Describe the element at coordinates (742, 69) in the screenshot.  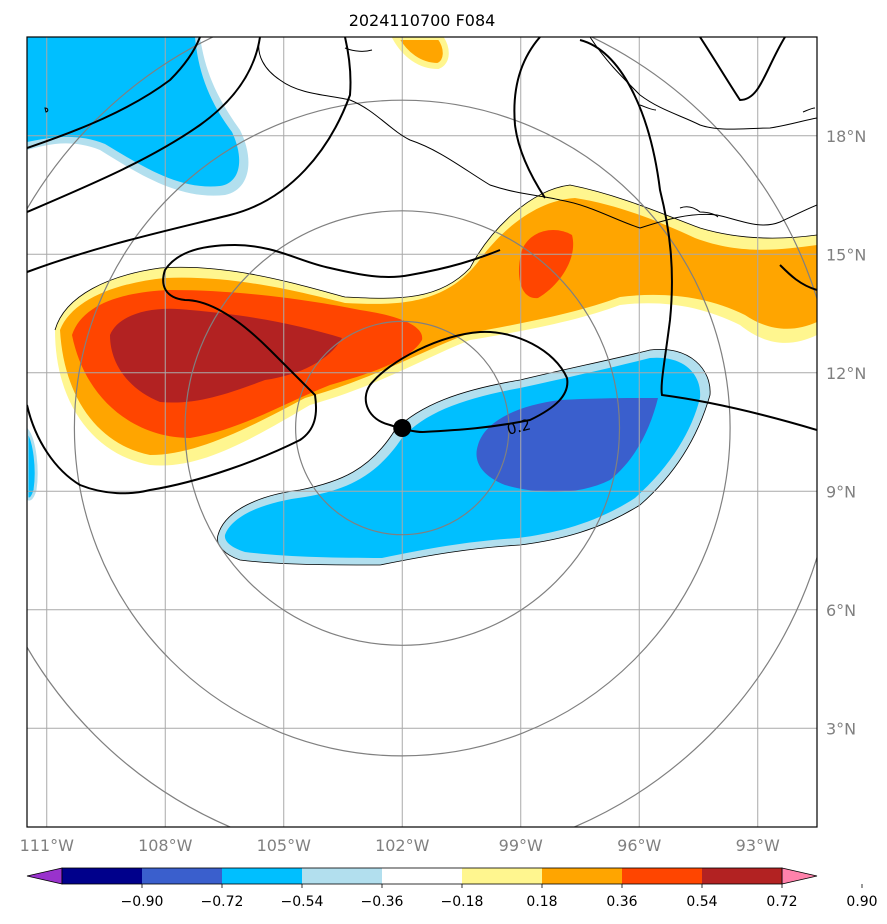
I see `contour-line-ne` at that location.